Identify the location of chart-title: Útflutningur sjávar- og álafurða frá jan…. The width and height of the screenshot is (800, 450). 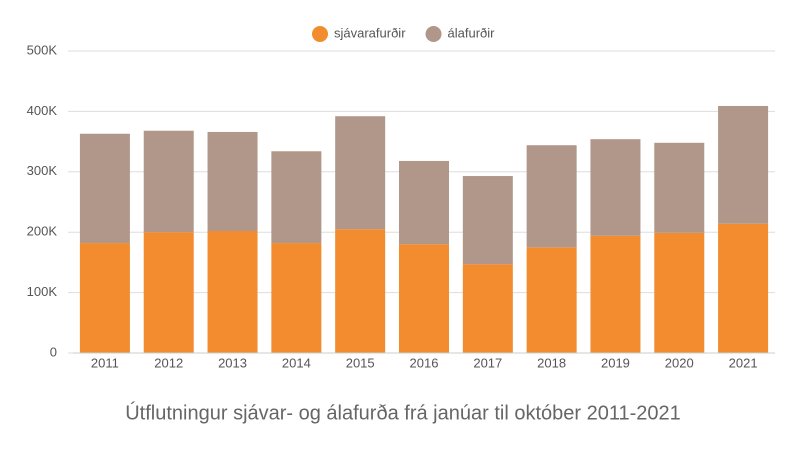
(403, 412).